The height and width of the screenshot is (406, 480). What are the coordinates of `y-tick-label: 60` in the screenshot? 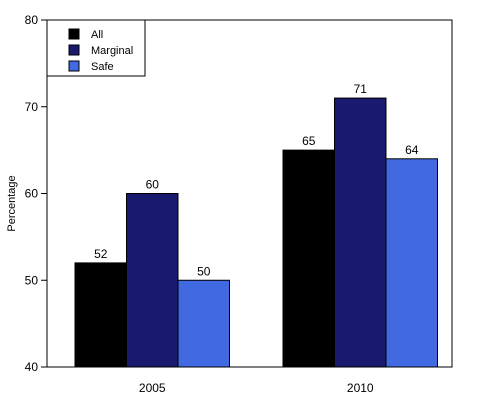 It's located at (32, 194).